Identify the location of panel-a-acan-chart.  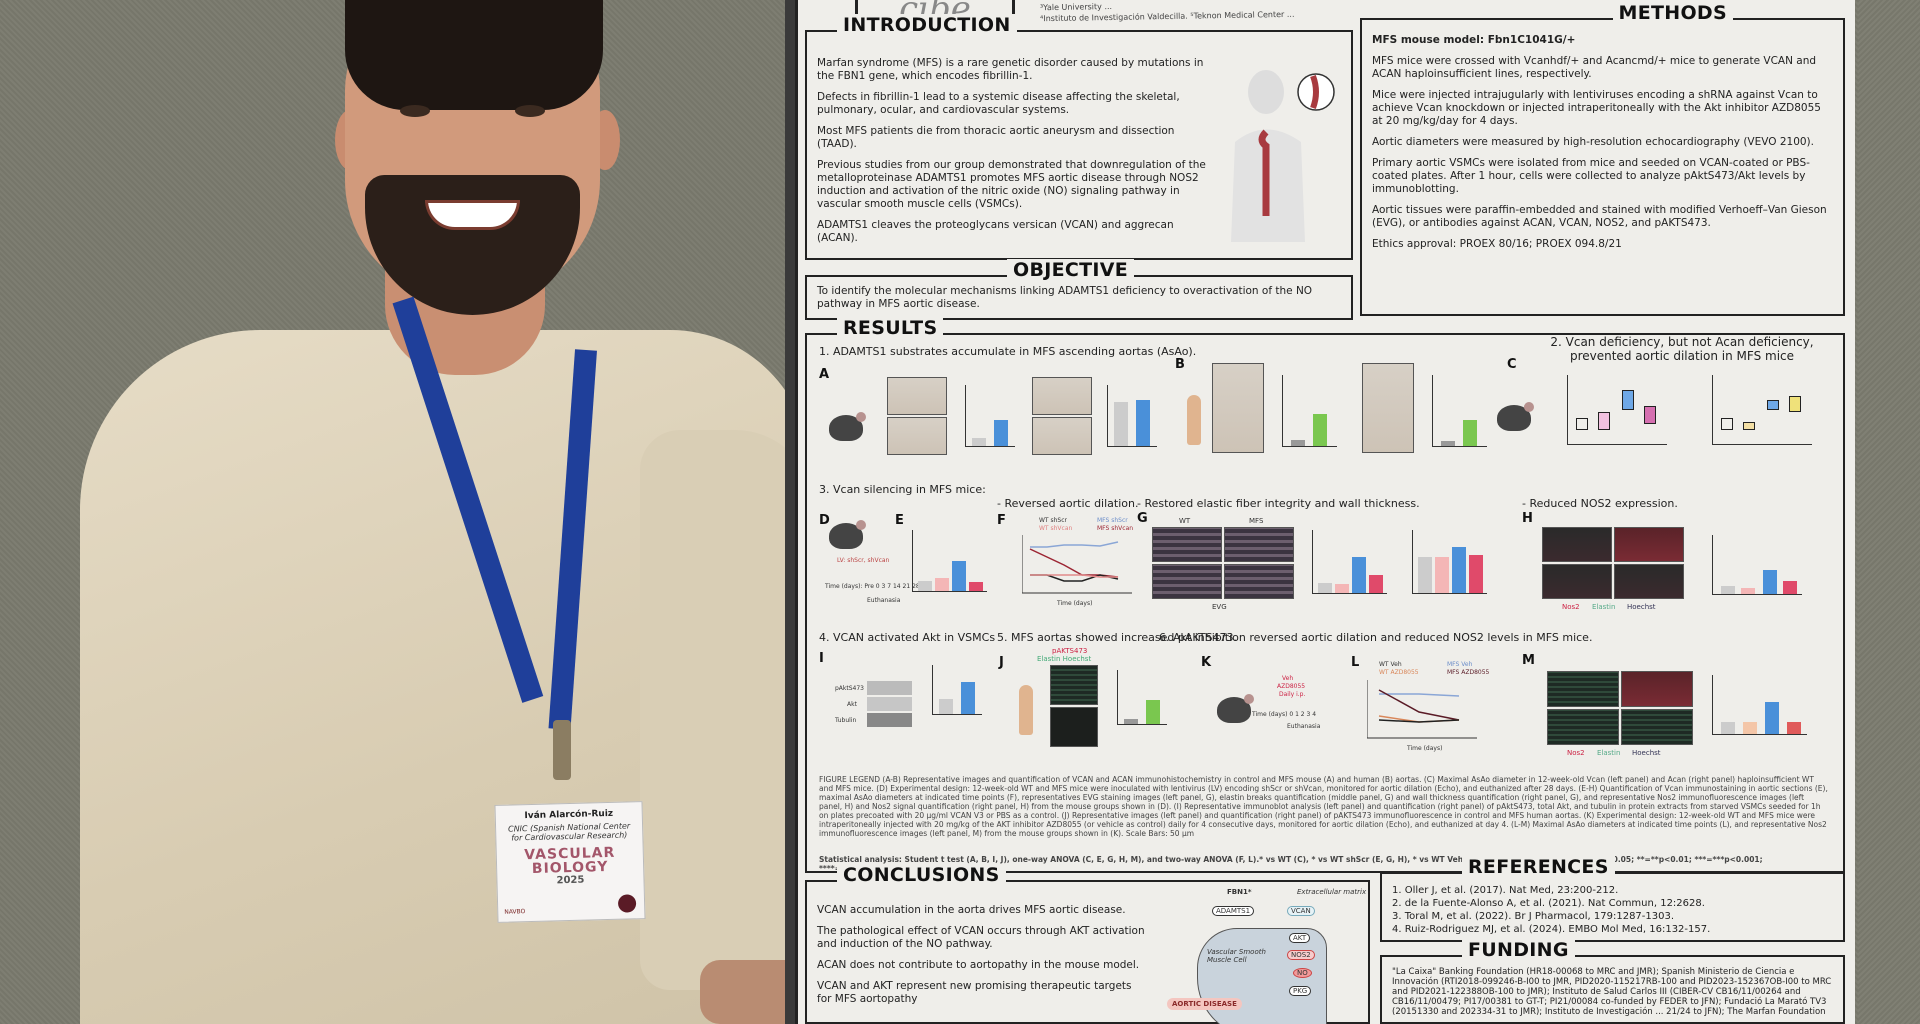
(1132, 416).